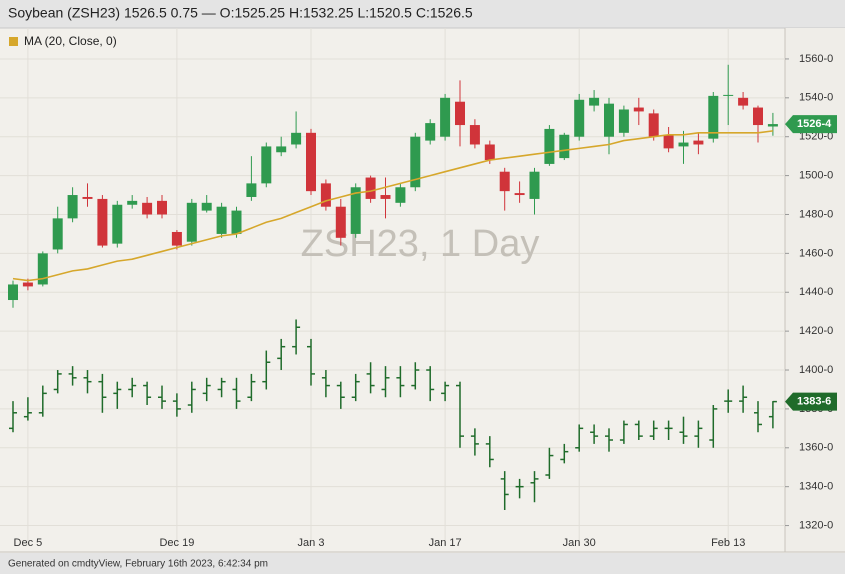 This screenshot has width=845, height=574. I want to click on footer-bar, so click(422, 563).